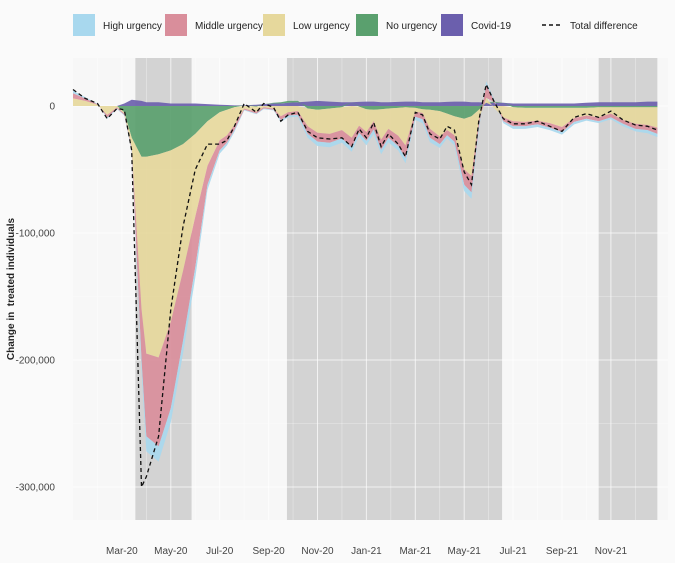  What do you see at coordinates (171, 551) in the screenshot?
I see `x-tick-label: May-20` at bounding box center [171, 551].